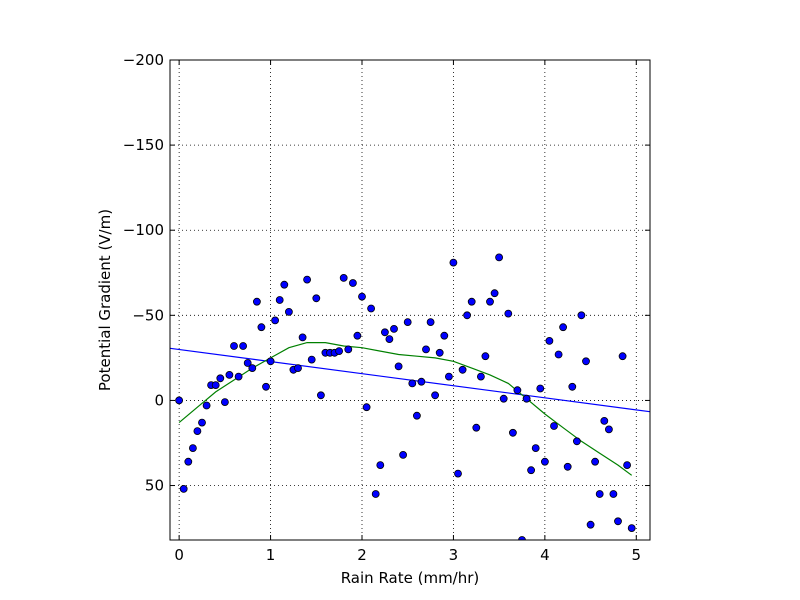 The height and width of the screenshot is (600, 800). I want to click on x-tick-label: 2, so click(362, 555).